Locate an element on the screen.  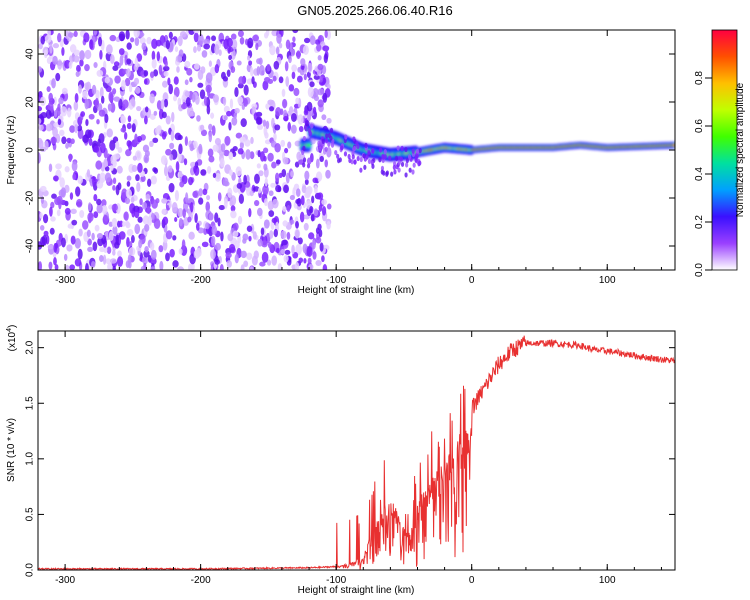
snr-y-tick-label: 0.0 is located at coordinates (30, 570).